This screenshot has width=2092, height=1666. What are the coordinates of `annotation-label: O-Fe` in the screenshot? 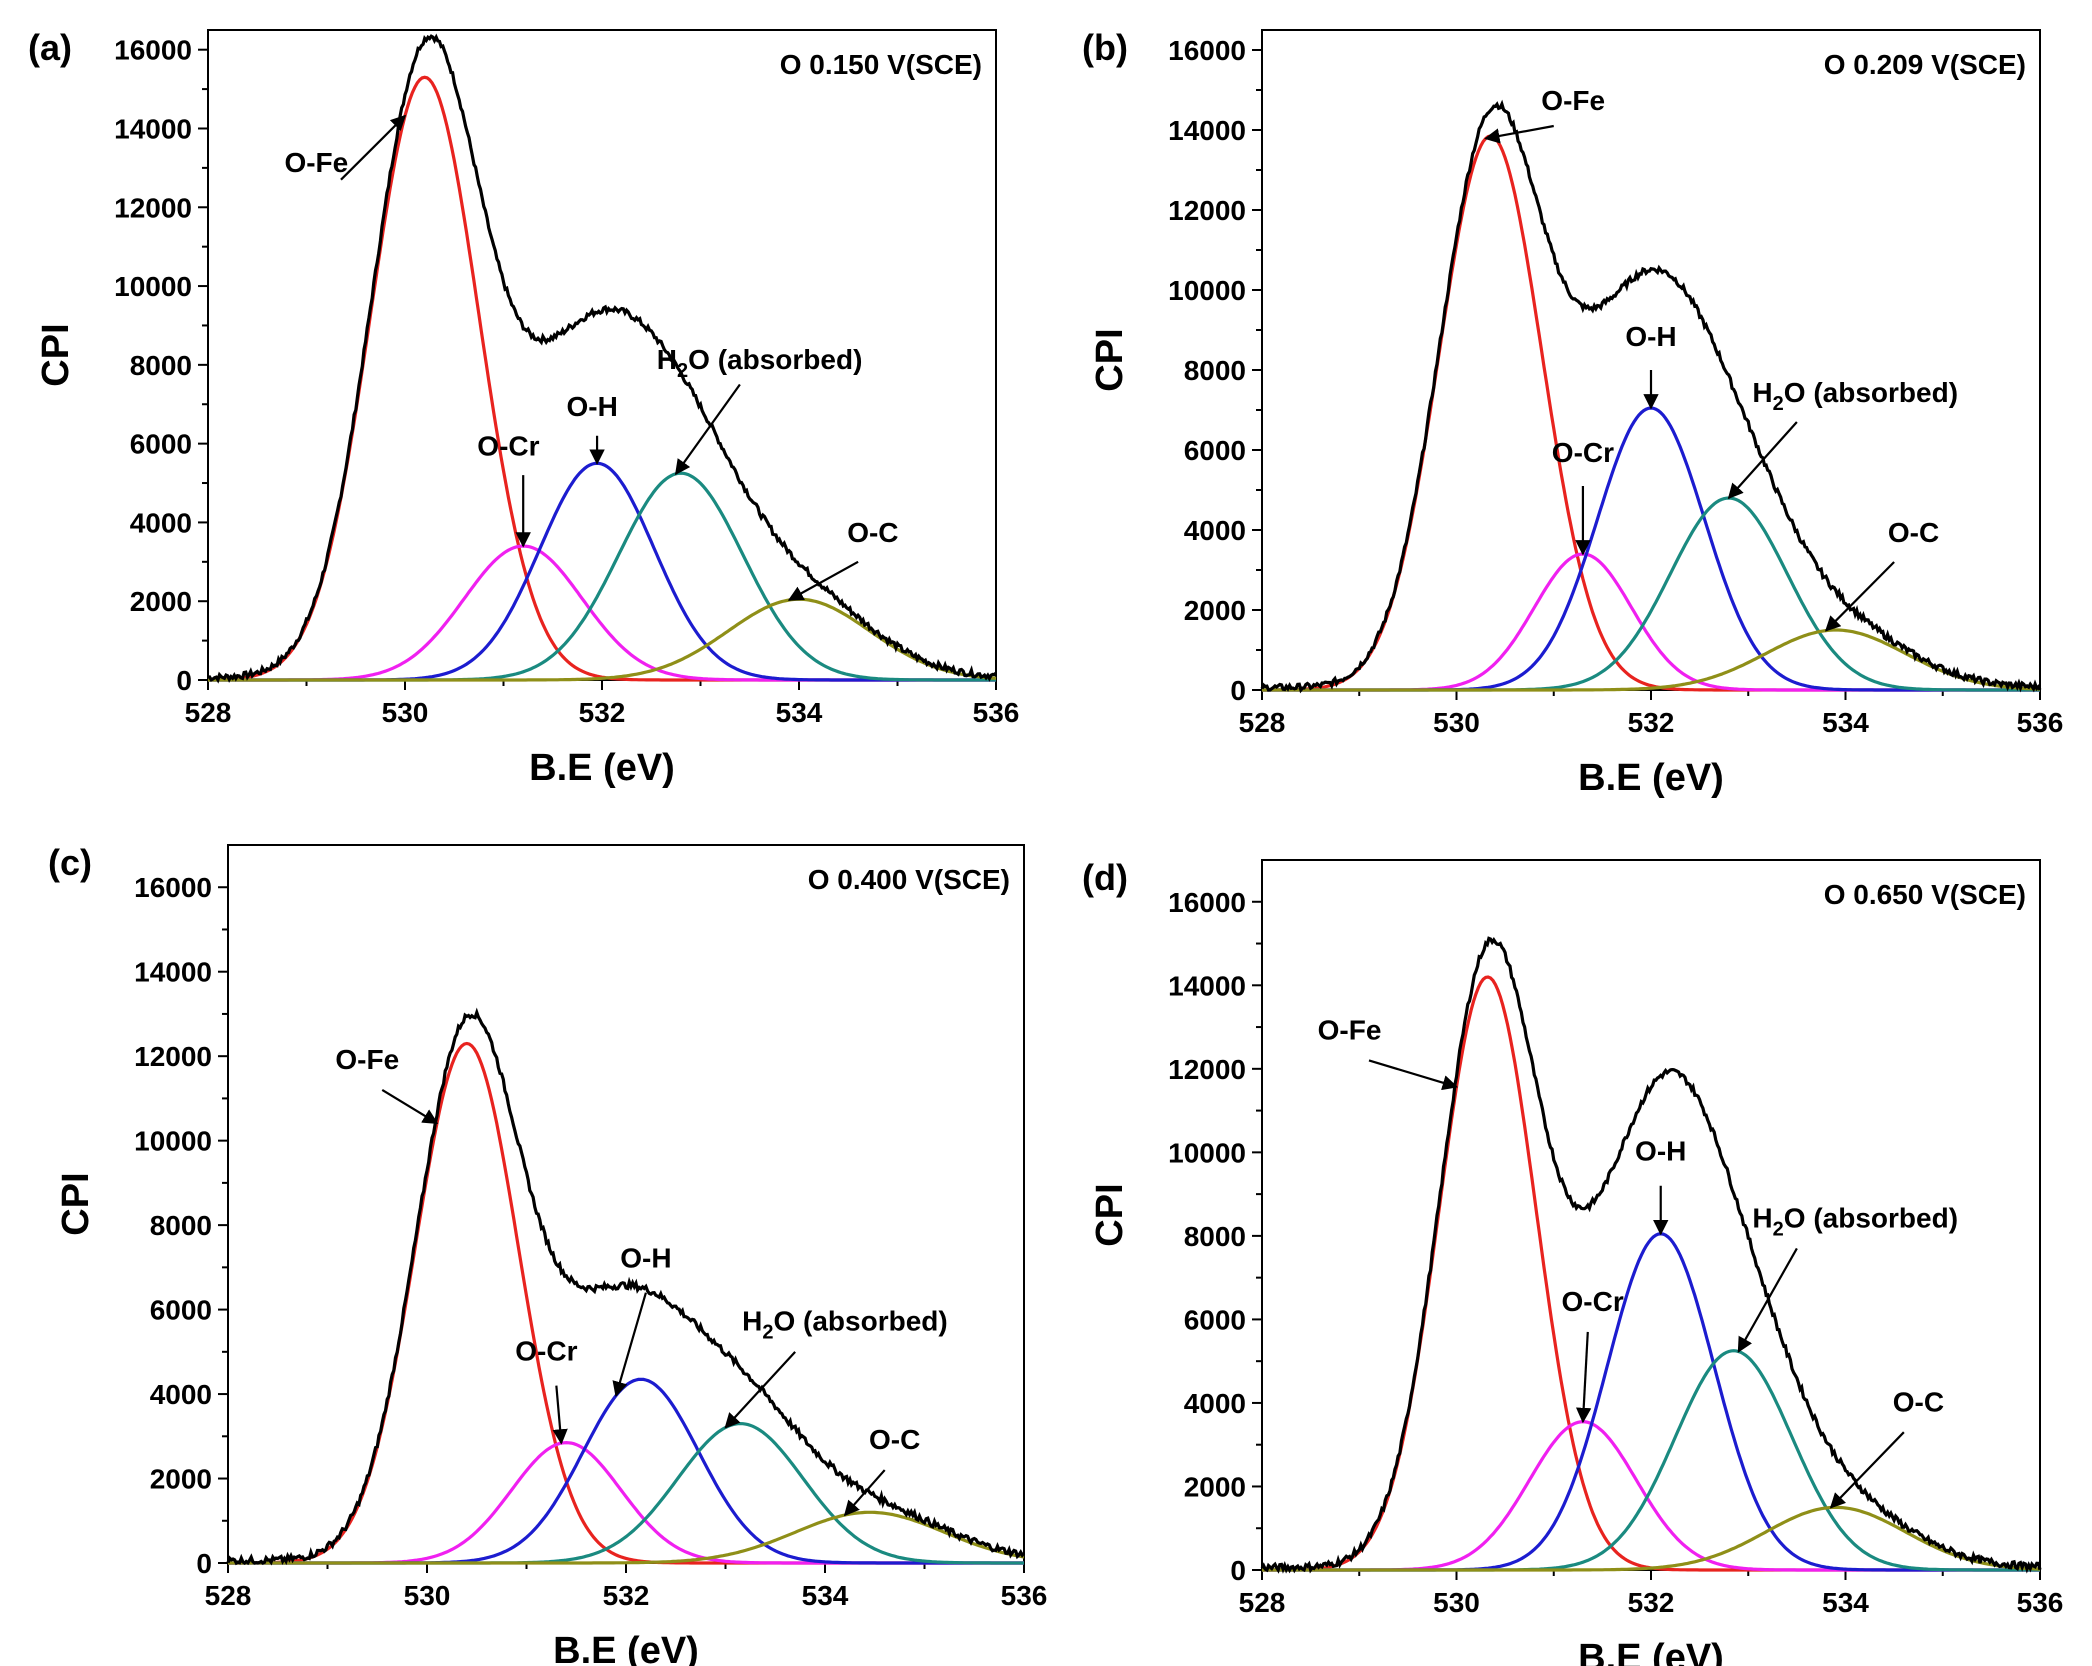 It's located at (316, 162).